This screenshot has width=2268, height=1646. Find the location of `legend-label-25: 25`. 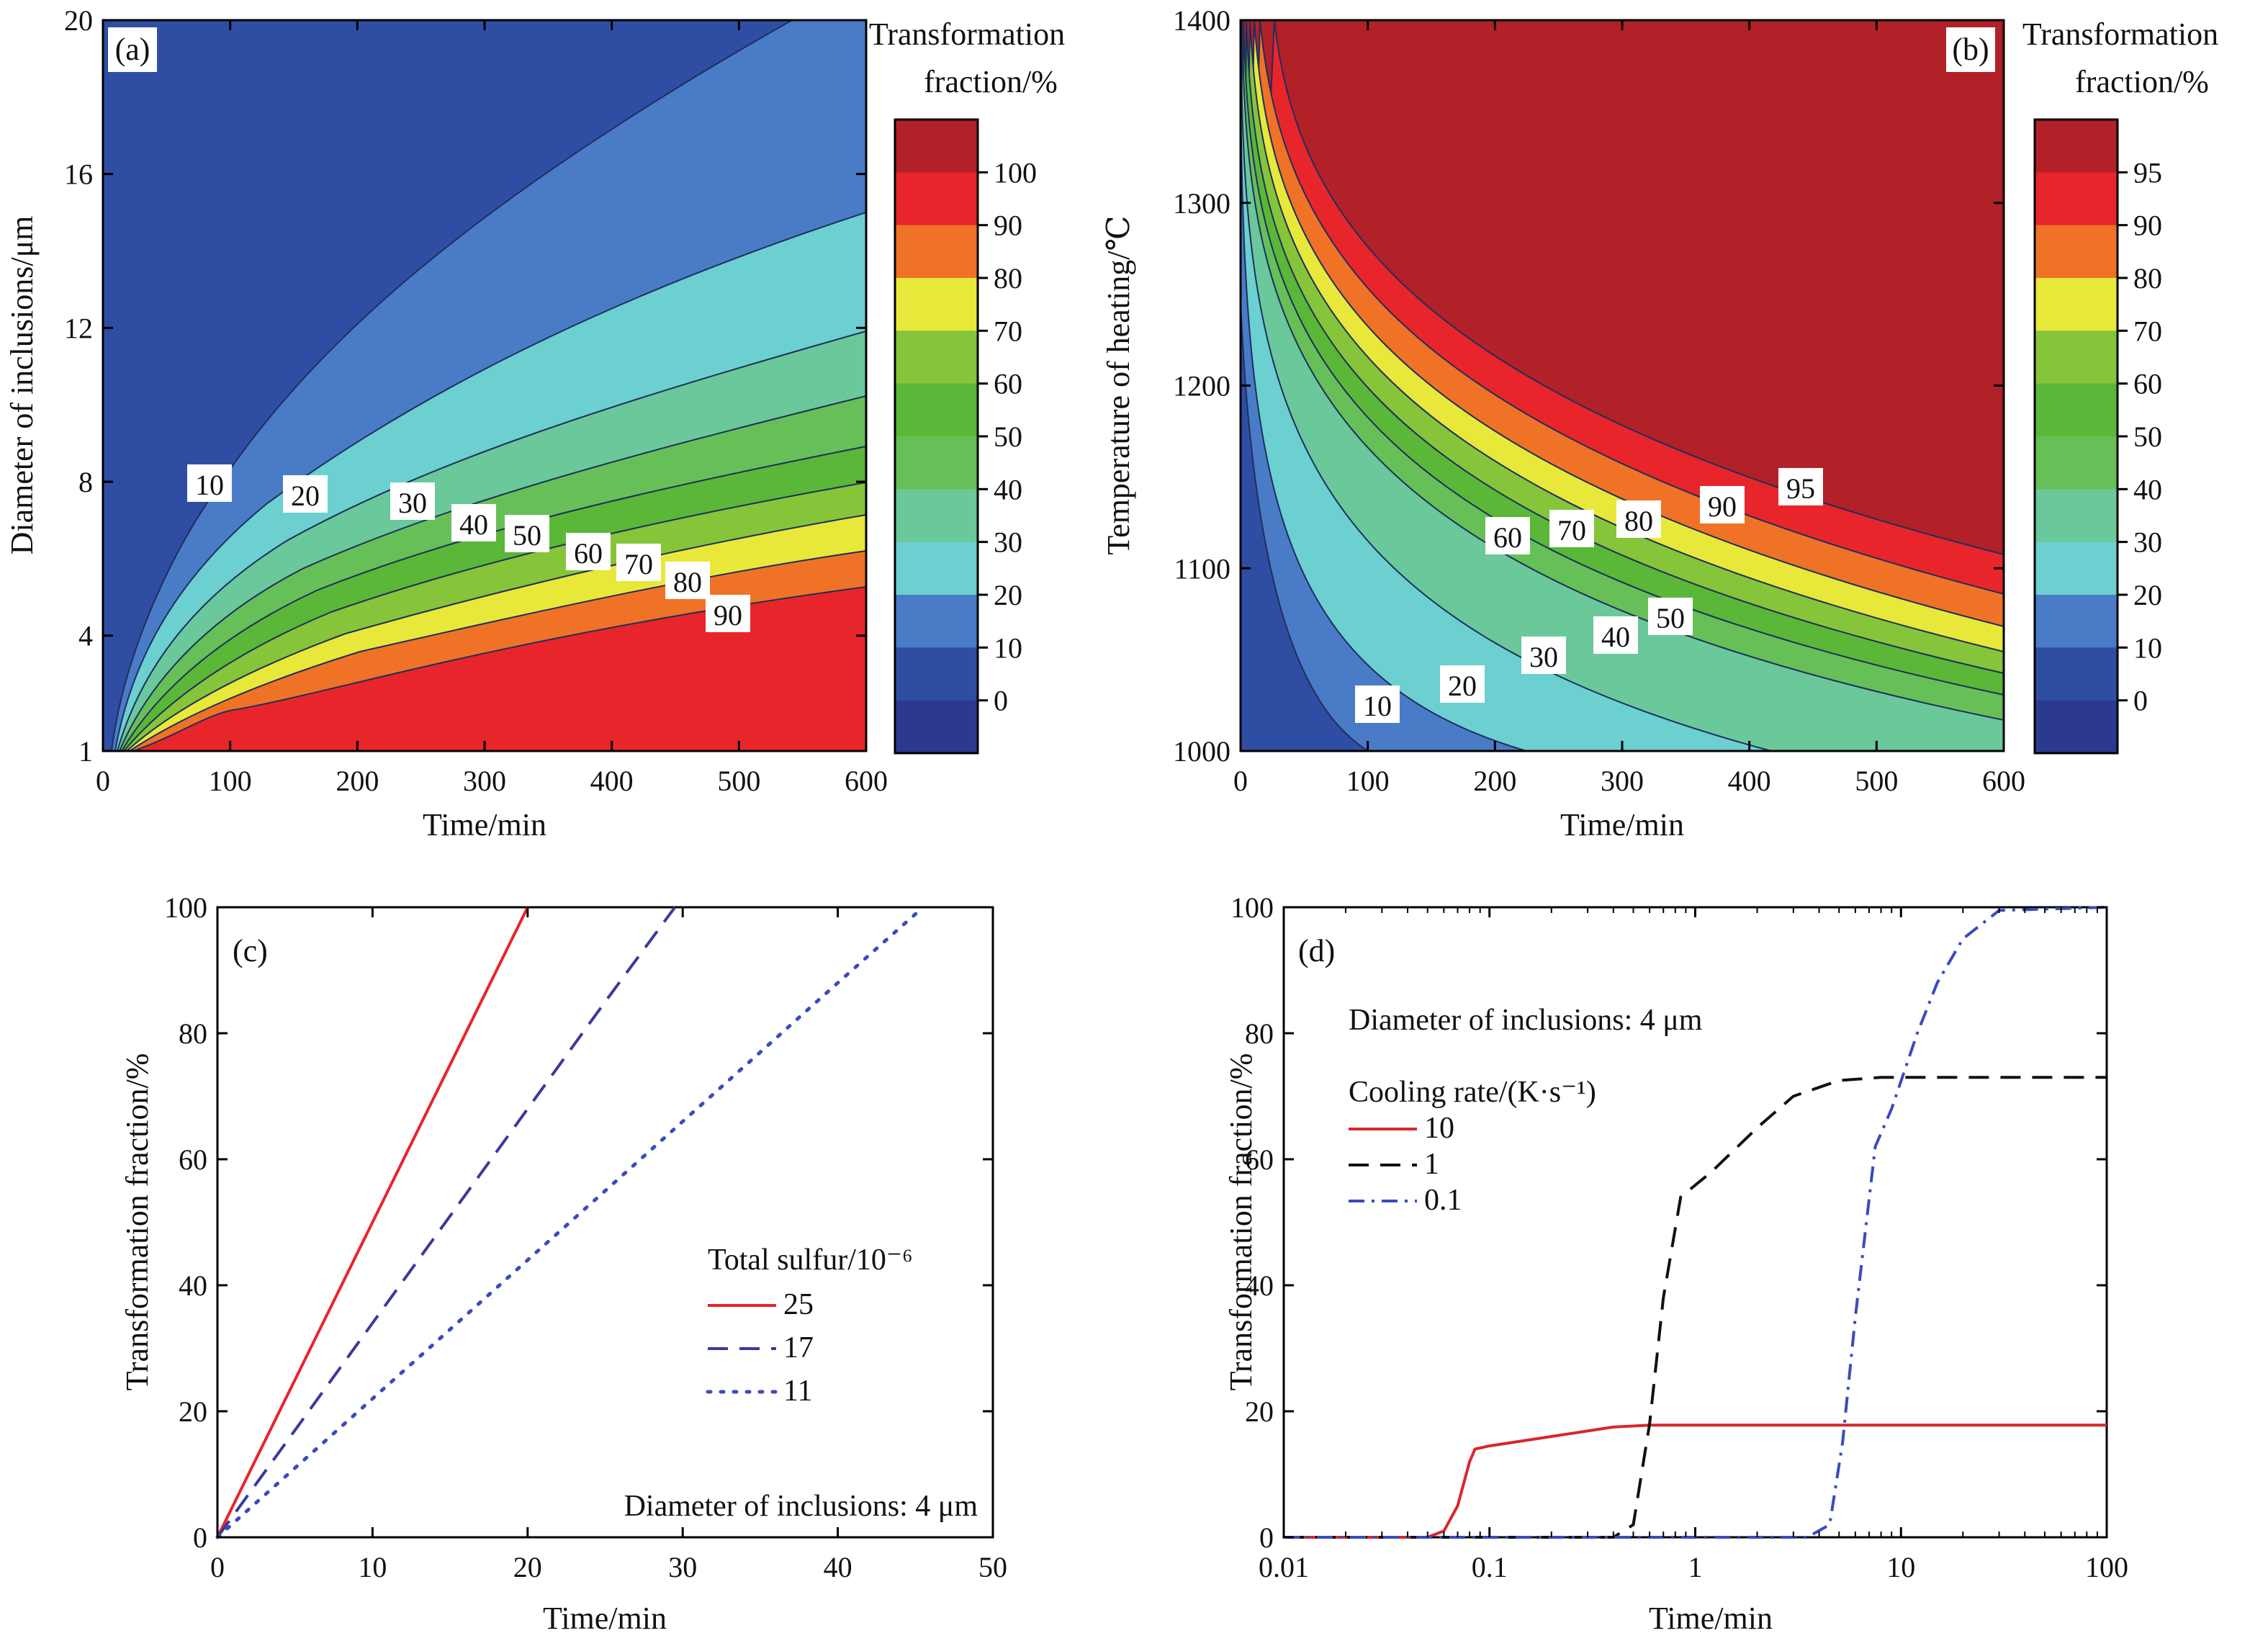

legend-label-25: 25 is located at coordinates (798, 1304).